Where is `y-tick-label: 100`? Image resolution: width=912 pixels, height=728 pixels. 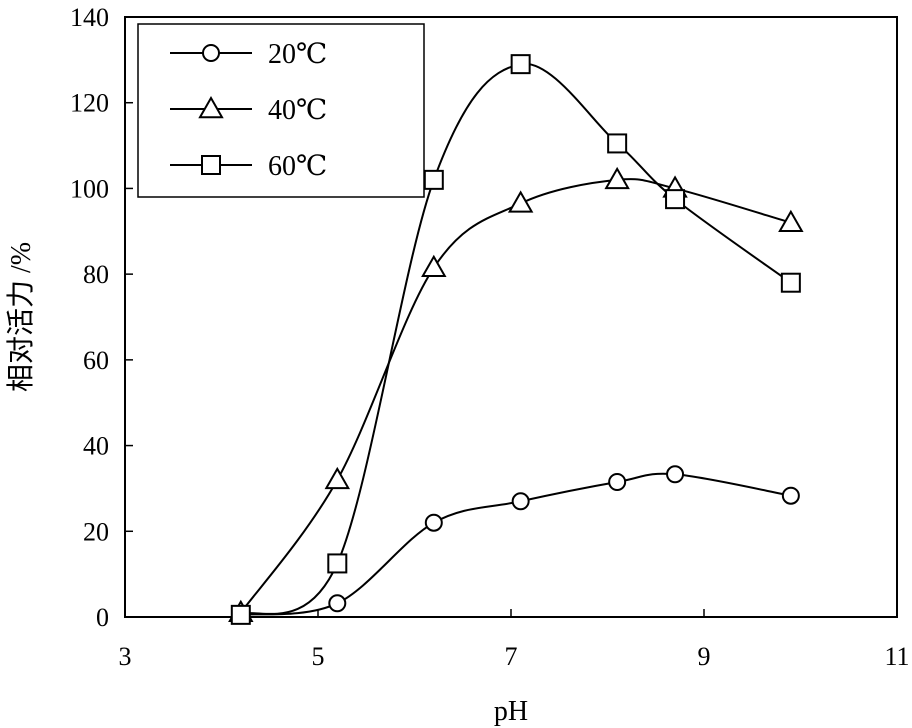 y-tick-label: 100 is located at coordinates (89, 188).